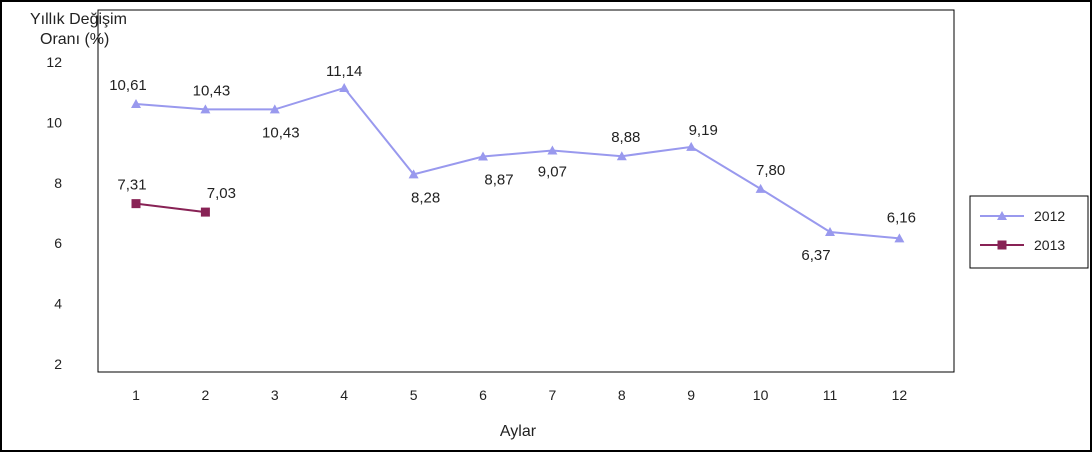  I want to click on x-tick-label: 7, so click(553, 395).